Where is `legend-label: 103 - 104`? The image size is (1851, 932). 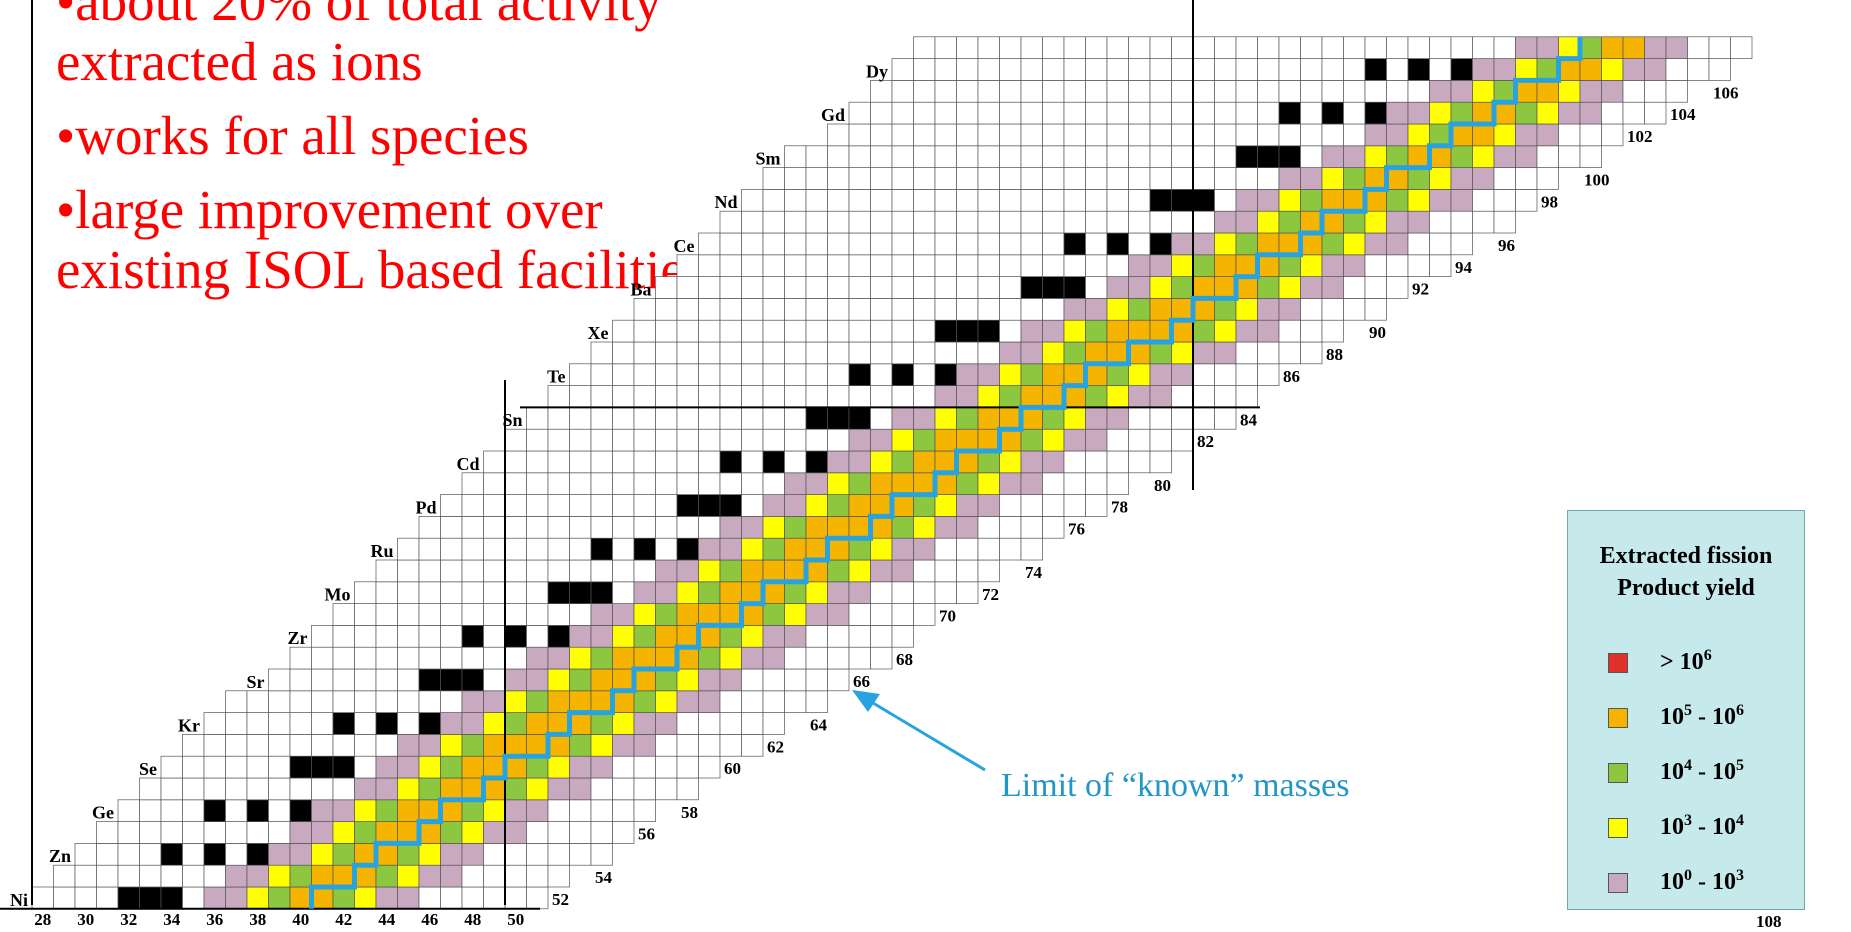 legend-label: 103 - 104 is located at coordinates (1702, 826).